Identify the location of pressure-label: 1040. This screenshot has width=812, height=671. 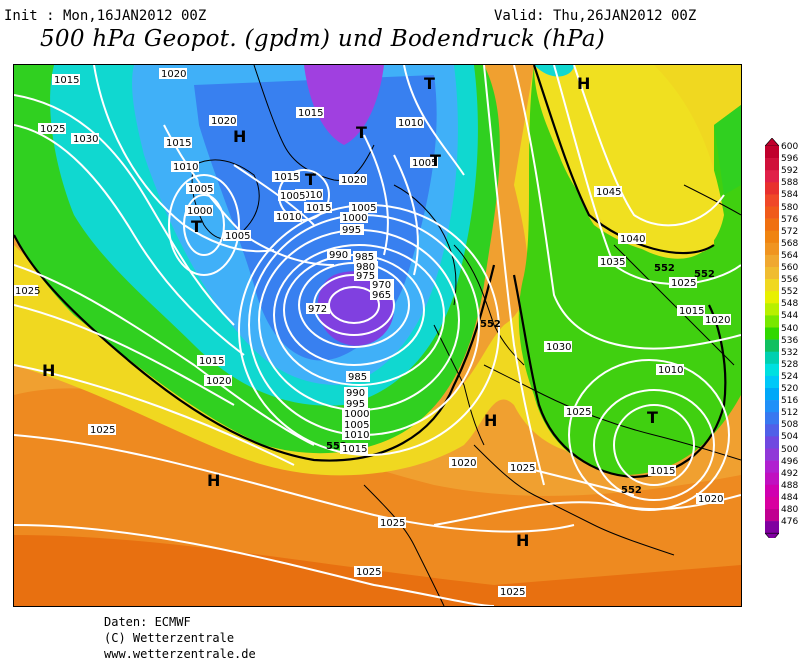
(632, 239).